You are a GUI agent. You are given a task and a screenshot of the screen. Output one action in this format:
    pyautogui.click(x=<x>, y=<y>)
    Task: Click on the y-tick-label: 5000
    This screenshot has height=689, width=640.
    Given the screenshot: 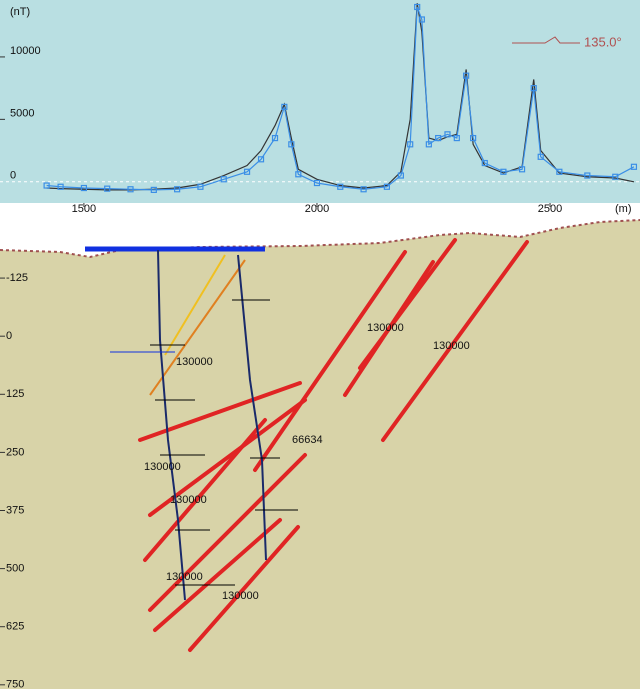 What is the action you would take?
    pyautogui.click(x=22, y=113)
    